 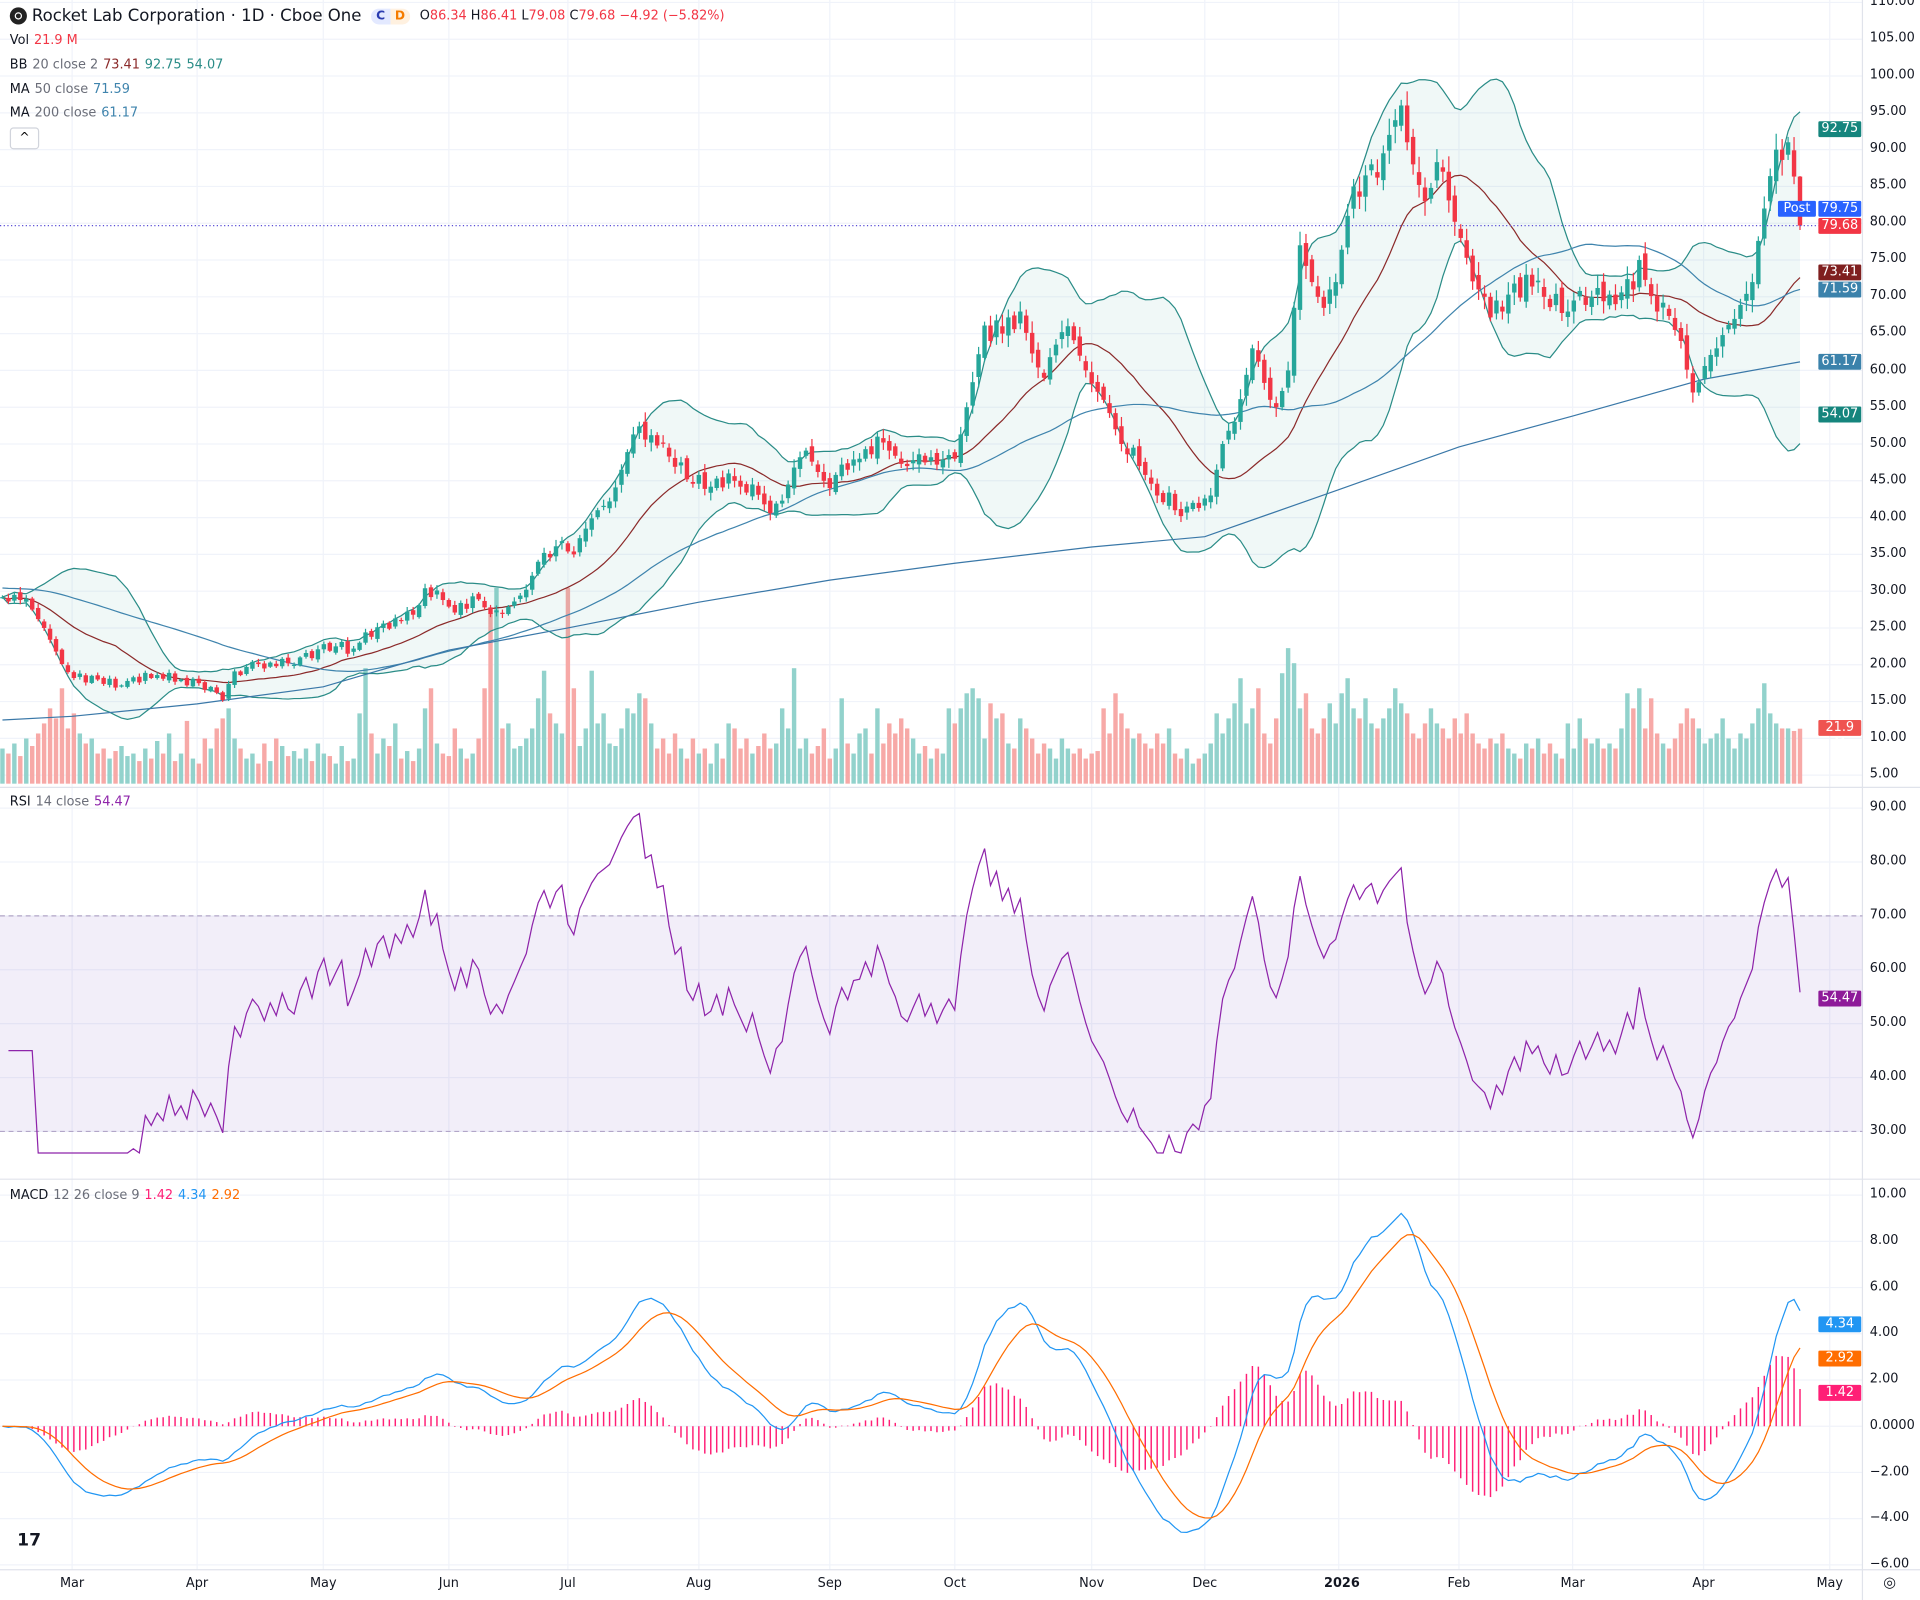 What do you see at coordinates (1890, 1582) in the screenshot?
I see `settings-eye-icon: ◎` at bounding box center [1890, 1582].